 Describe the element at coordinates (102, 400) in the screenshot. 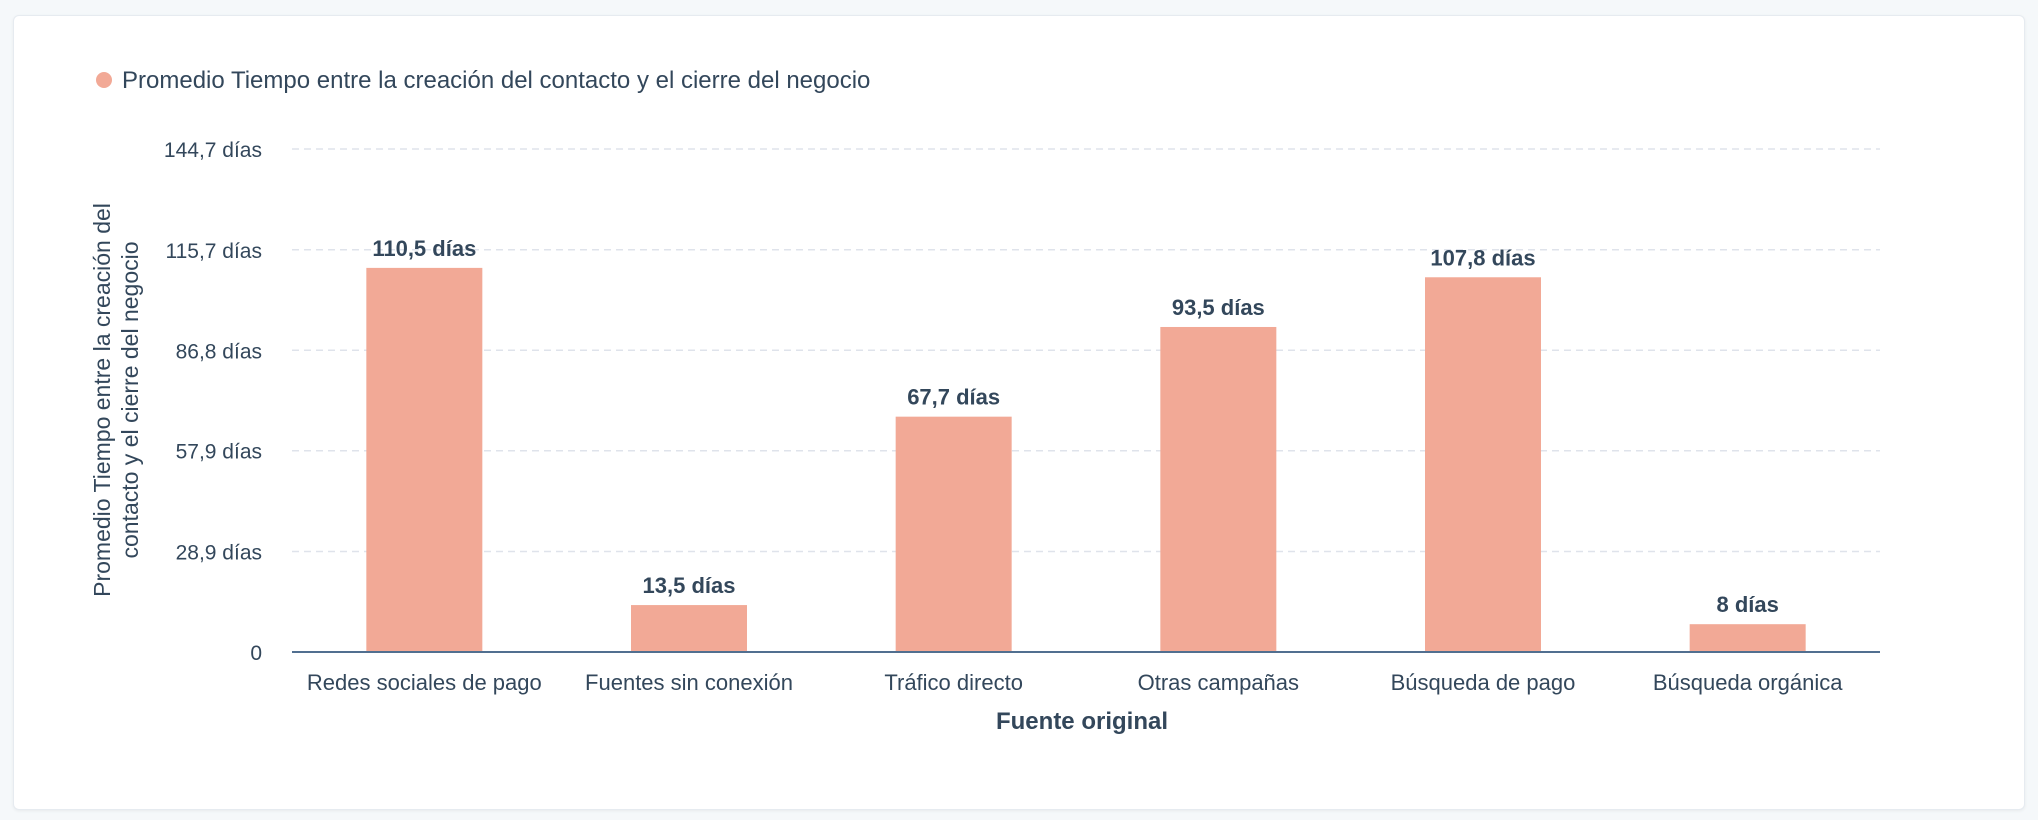

I see `y-axis-title-line: Promedio Tiempo entre la creación del` at that location.